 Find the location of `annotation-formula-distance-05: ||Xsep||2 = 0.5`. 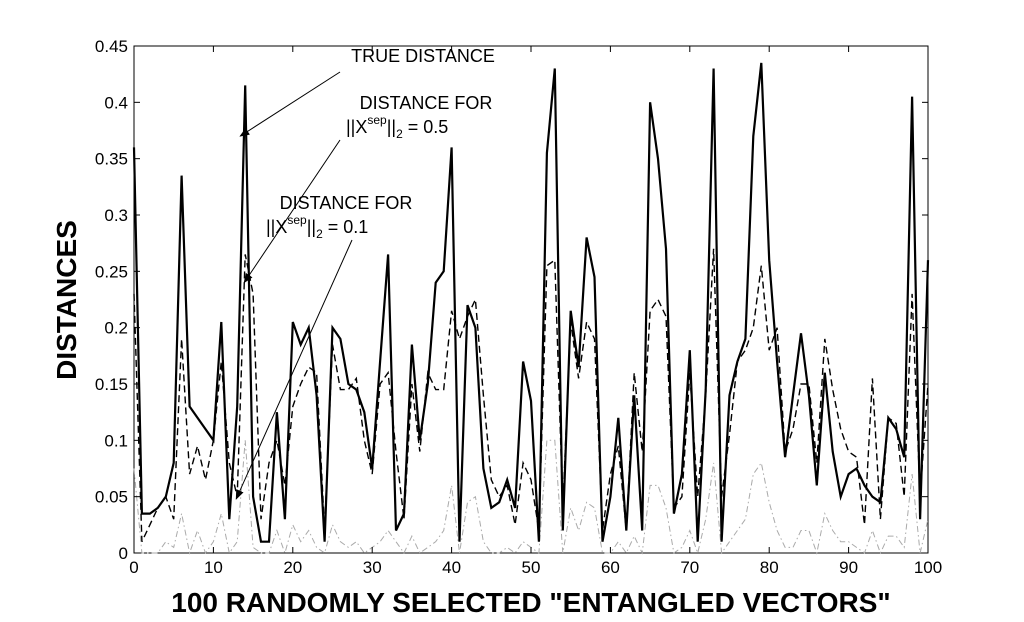

annotation-formula-distance-05: ||Xsep||2 = 0.5 is located at coordinates (397, 127).